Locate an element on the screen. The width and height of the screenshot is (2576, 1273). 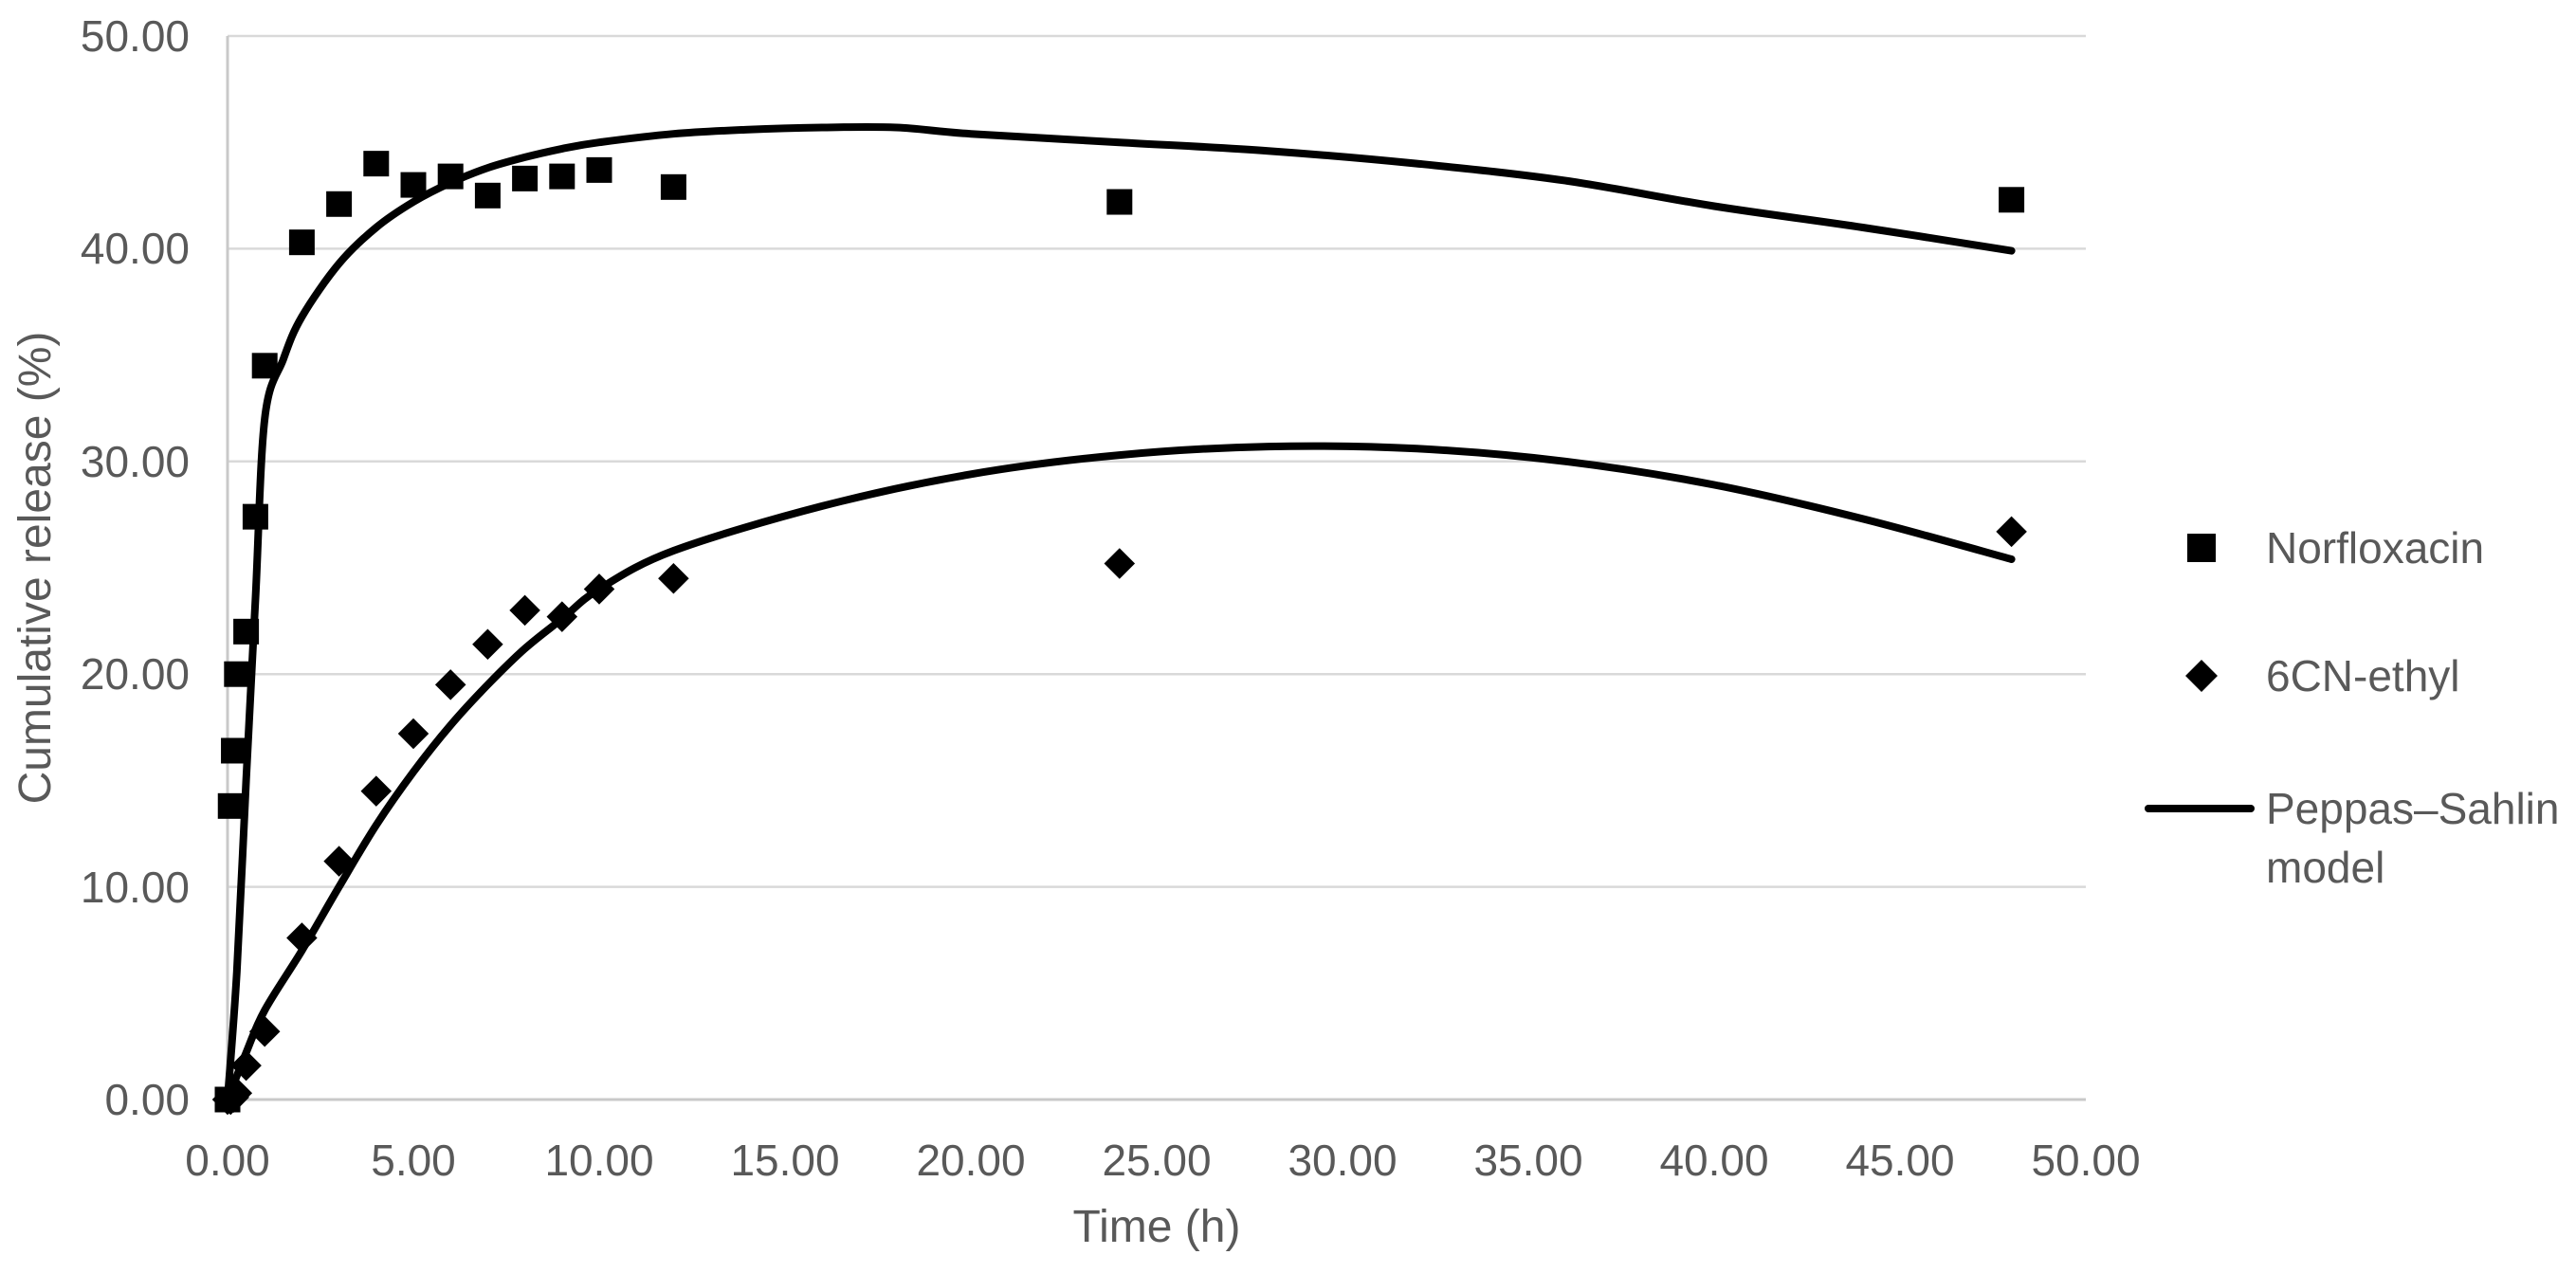
x-tick-label: 30.00 is located at coordinates (1343, 1161).